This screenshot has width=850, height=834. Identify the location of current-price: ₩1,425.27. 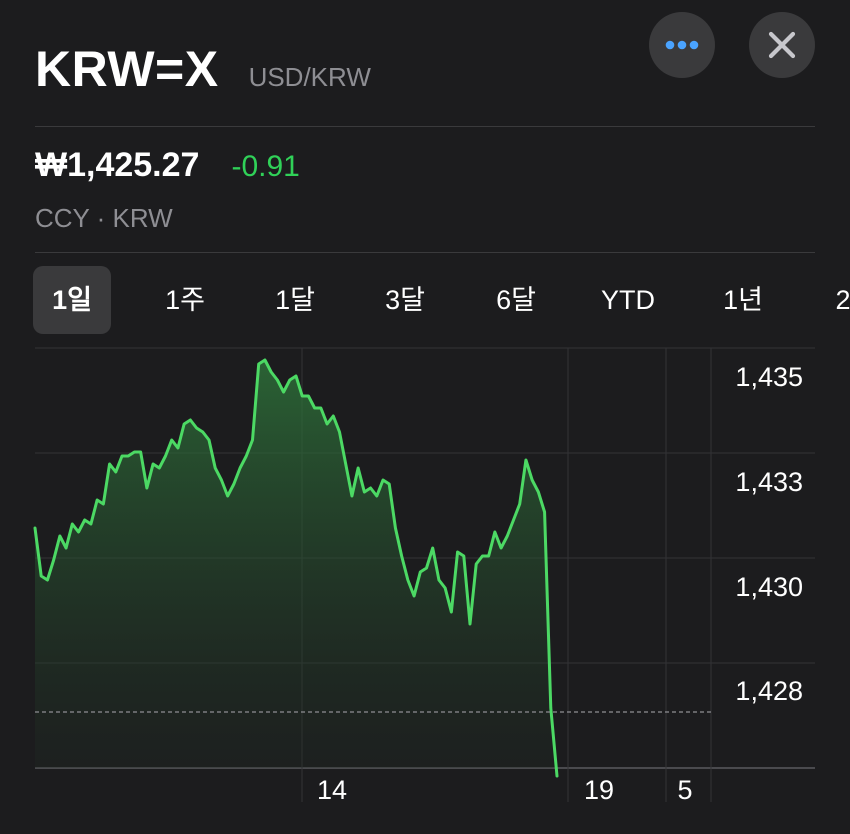
(117, 165).